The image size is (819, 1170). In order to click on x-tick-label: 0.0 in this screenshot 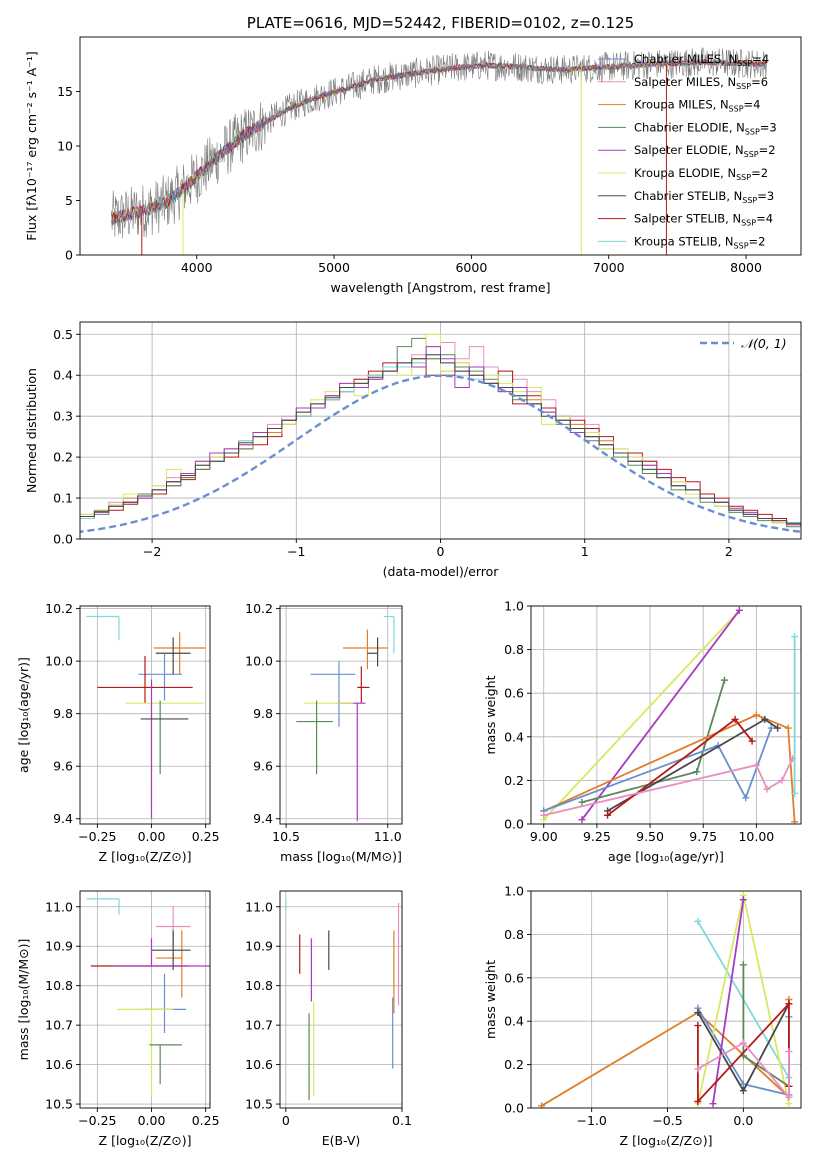, I will do `click(743, 1120)`.